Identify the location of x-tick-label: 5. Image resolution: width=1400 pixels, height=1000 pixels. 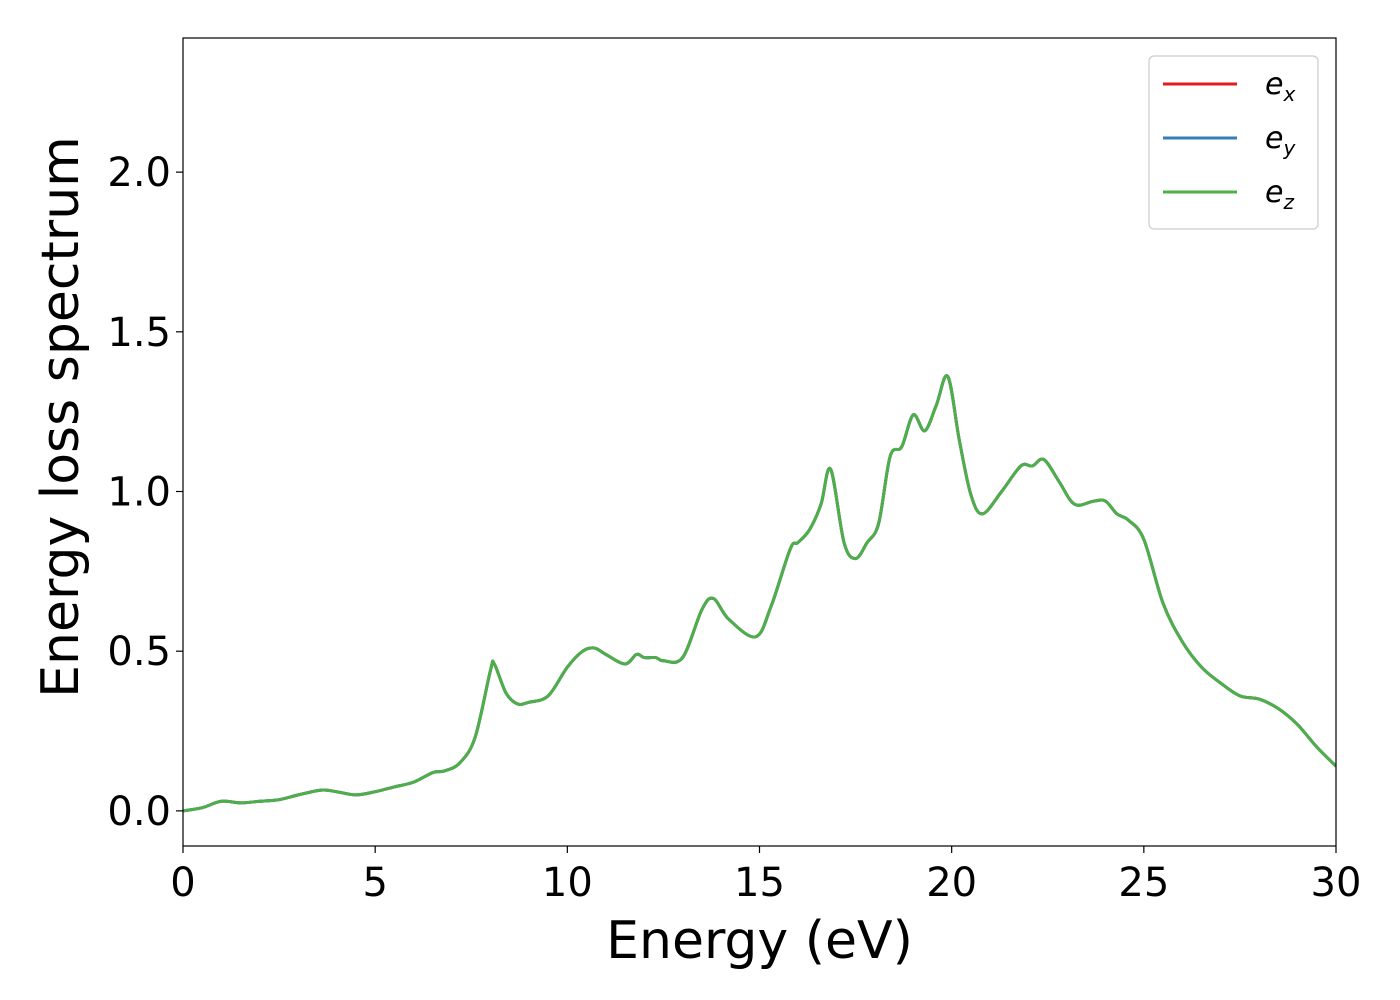
(374, 883).